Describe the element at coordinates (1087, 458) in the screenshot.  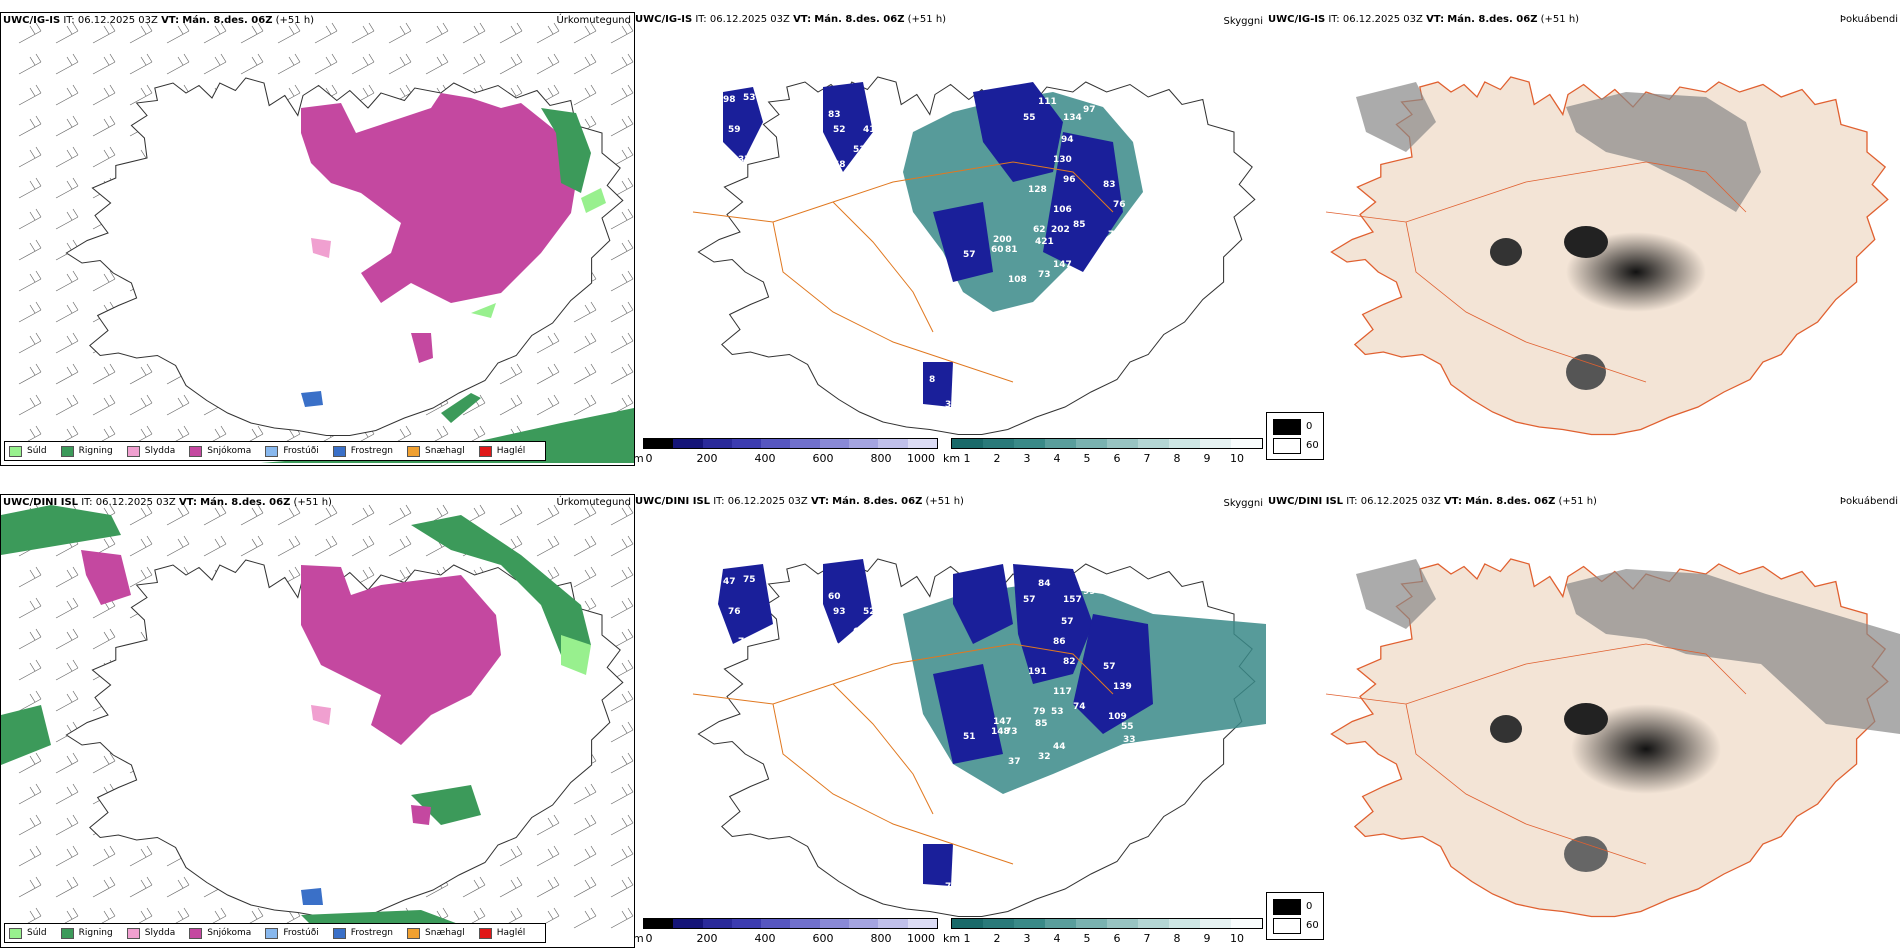
I see `cbar-tick: 5` at that location.